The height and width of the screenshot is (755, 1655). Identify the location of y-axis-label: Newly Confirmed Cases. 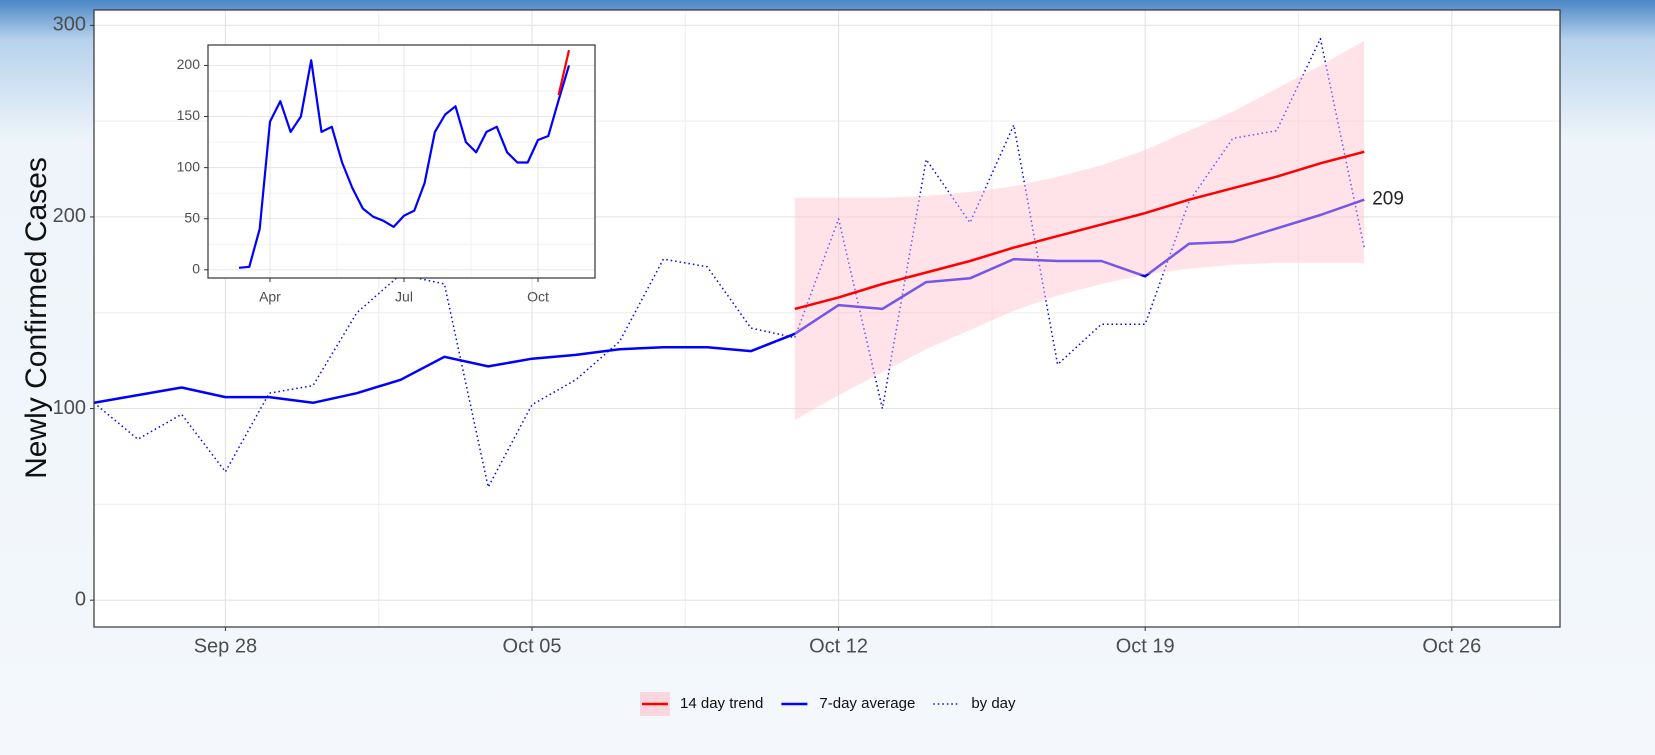
(36, 318).